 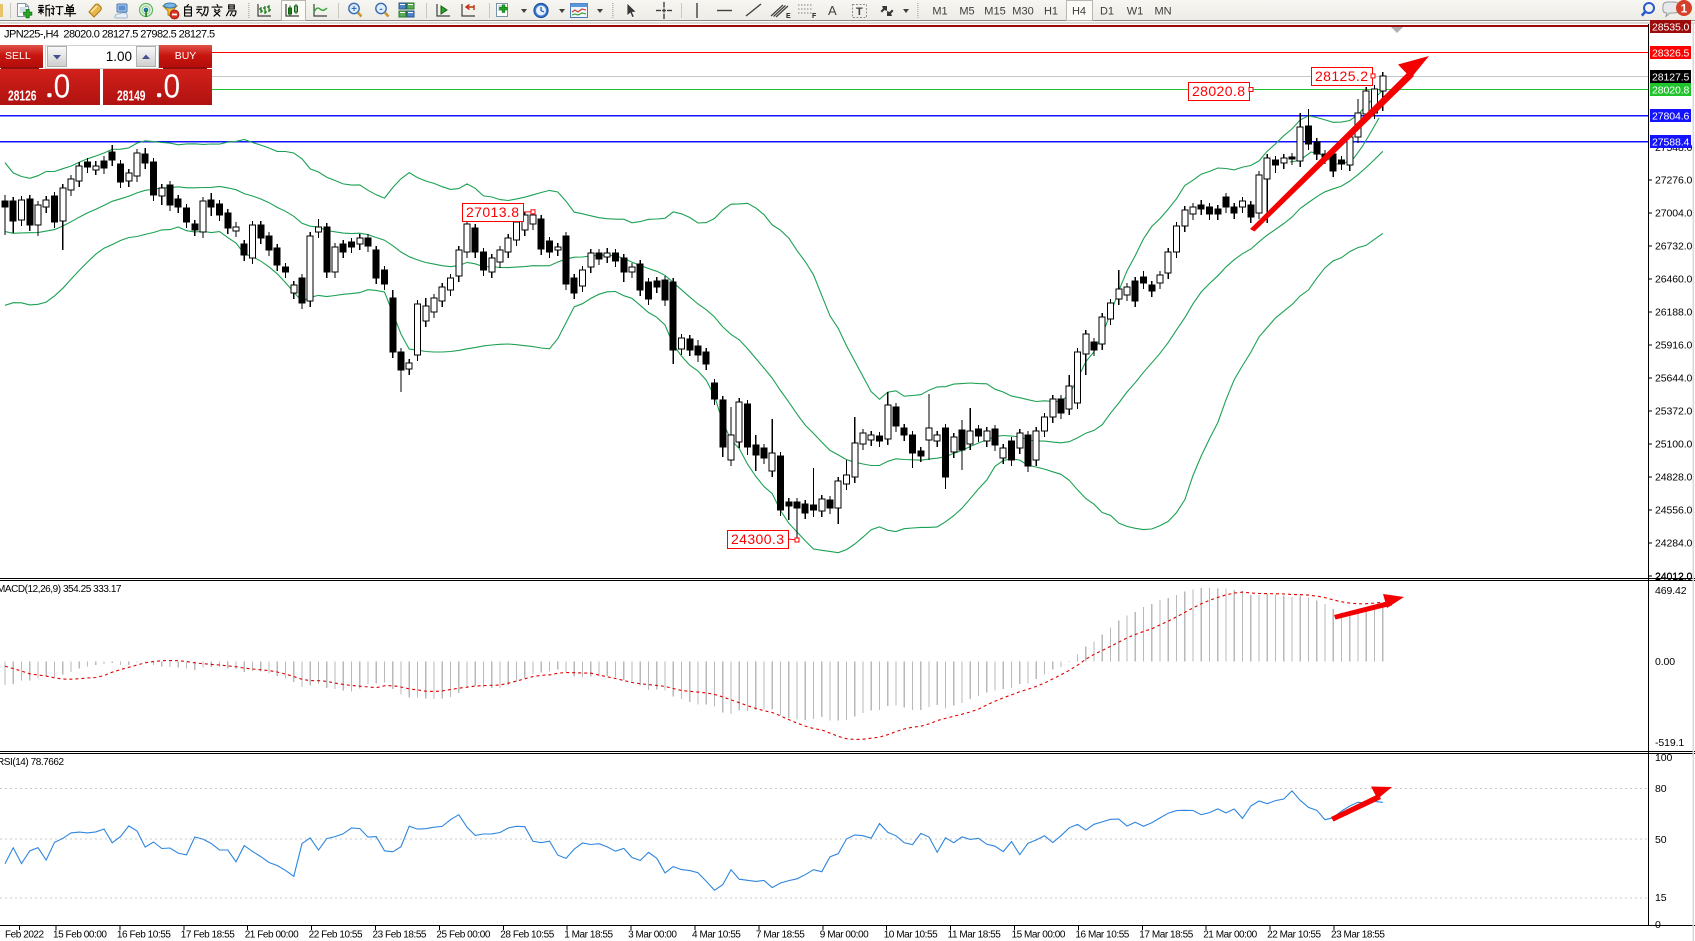 I want to click on svg-text: 27276.0, so click(x=1674, y=181).